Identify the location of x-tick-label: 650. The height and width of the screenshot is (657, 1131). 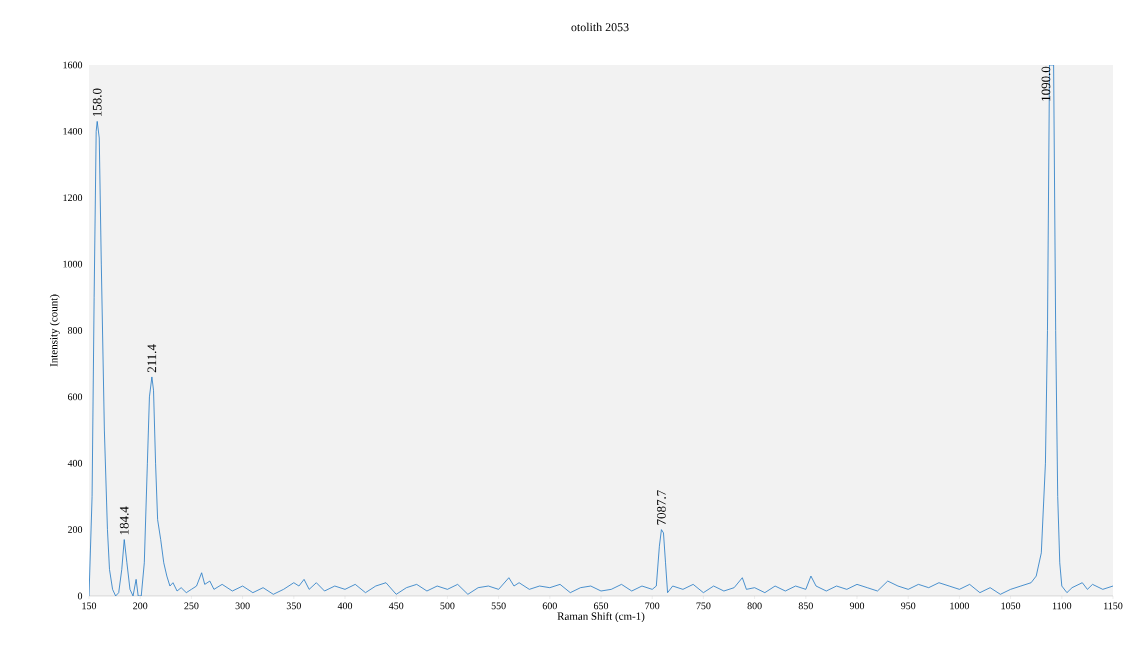
(601, 606).